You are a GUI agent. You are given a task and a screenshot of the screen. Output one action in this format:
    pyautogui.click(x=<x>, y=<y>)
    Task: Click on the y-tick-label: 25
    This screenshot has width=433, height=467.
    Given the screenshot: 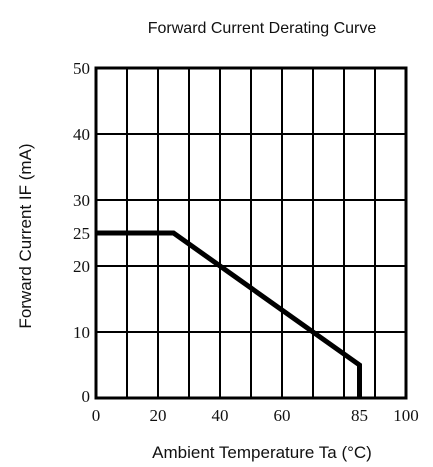 What is the action you would take?
    pyautogui.click(x=81, y=233)
    